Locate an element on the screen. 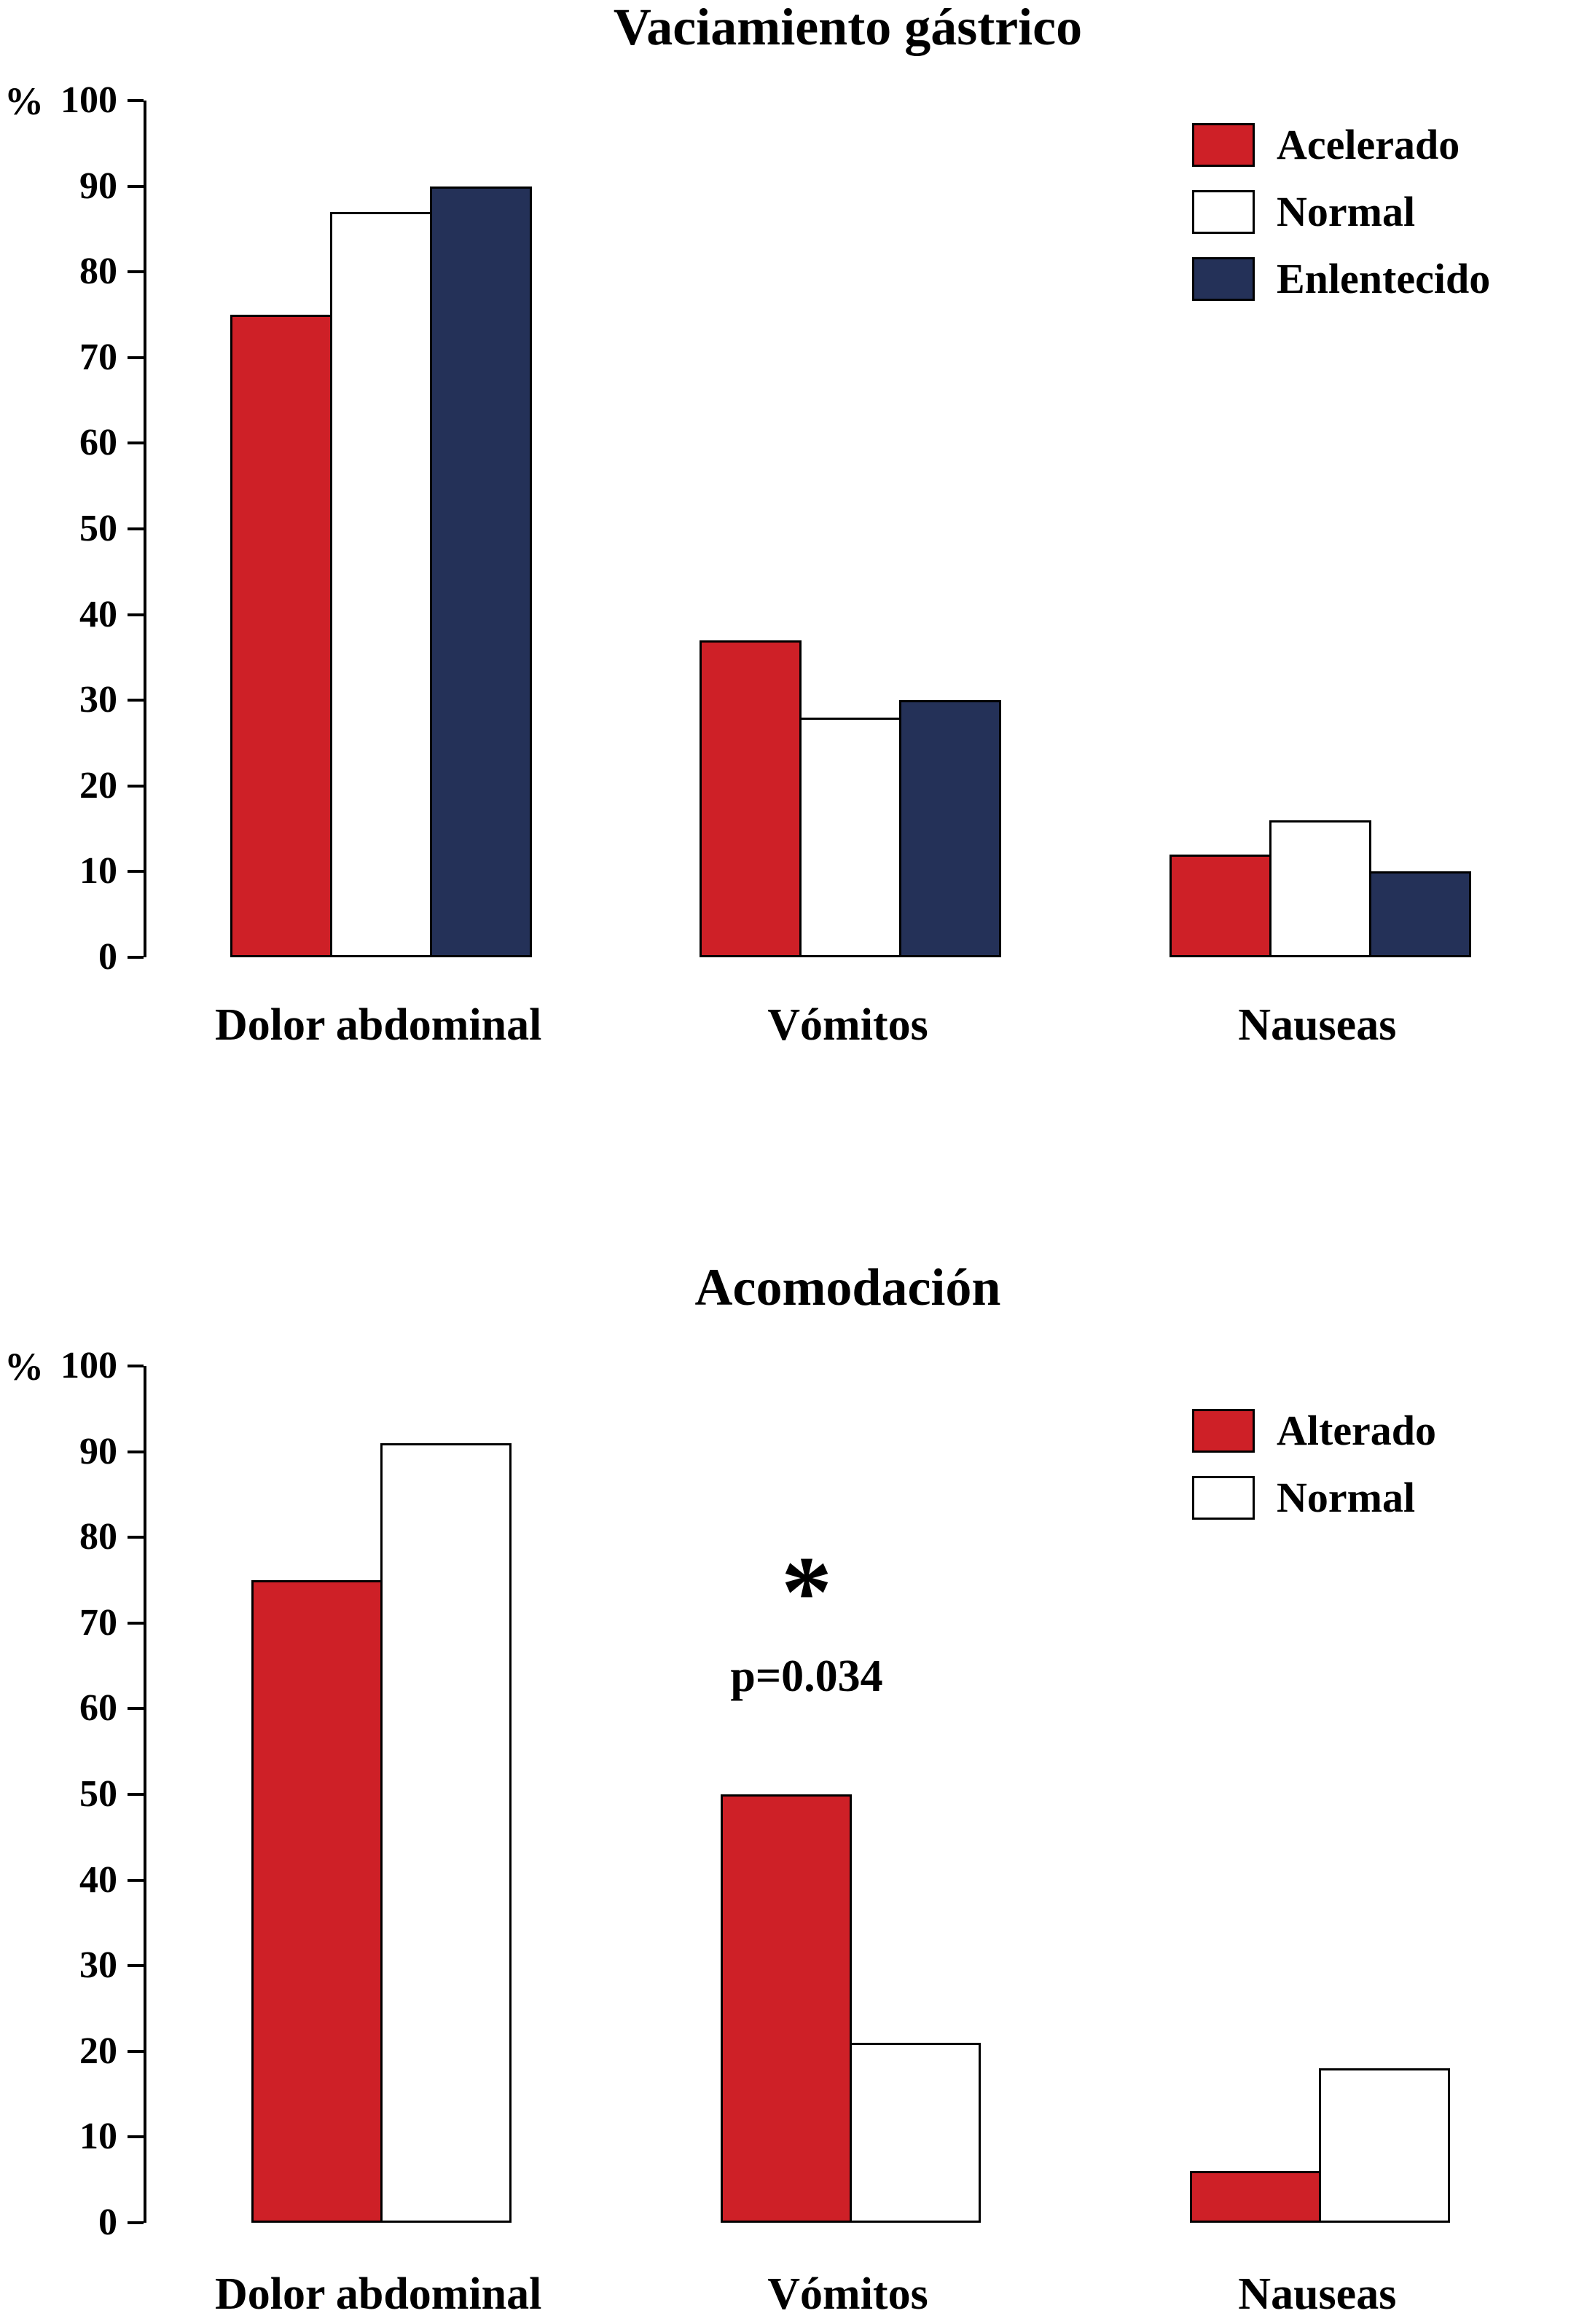  significance-annotation: * p=0.034 is located at coordinates (807, 1618).